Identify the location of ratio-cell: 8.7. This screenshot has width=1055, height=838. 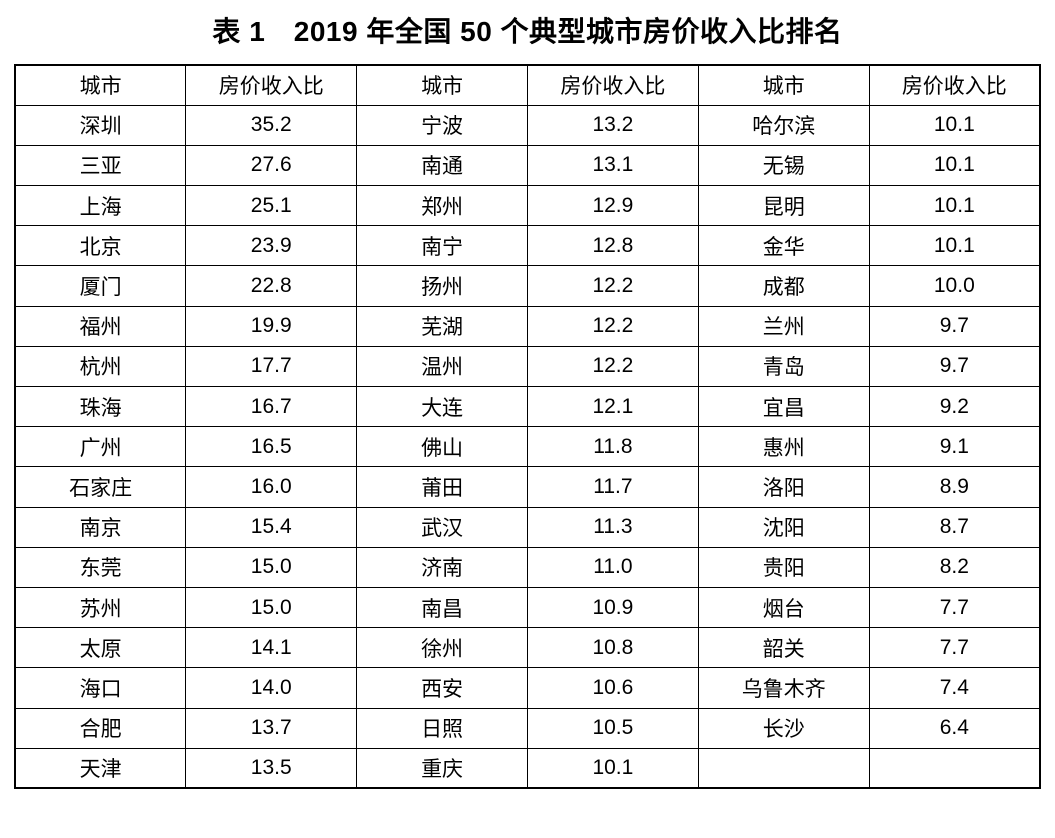
(954, 527).